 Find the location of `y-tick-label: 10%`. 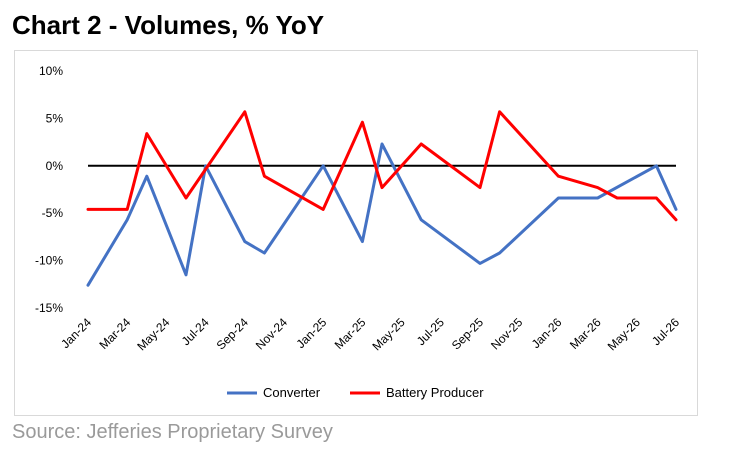

y-tick-label: 10% is located at coordinates (51, 71).